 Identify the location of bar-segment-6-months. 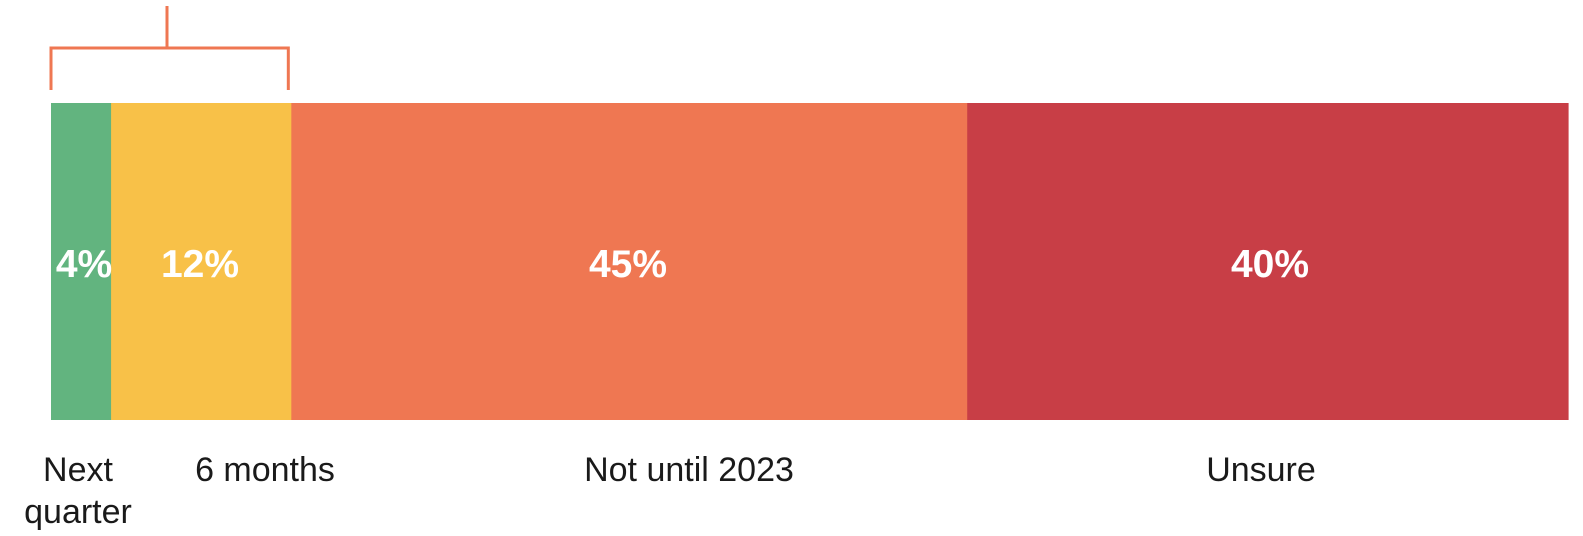
(201, 261).